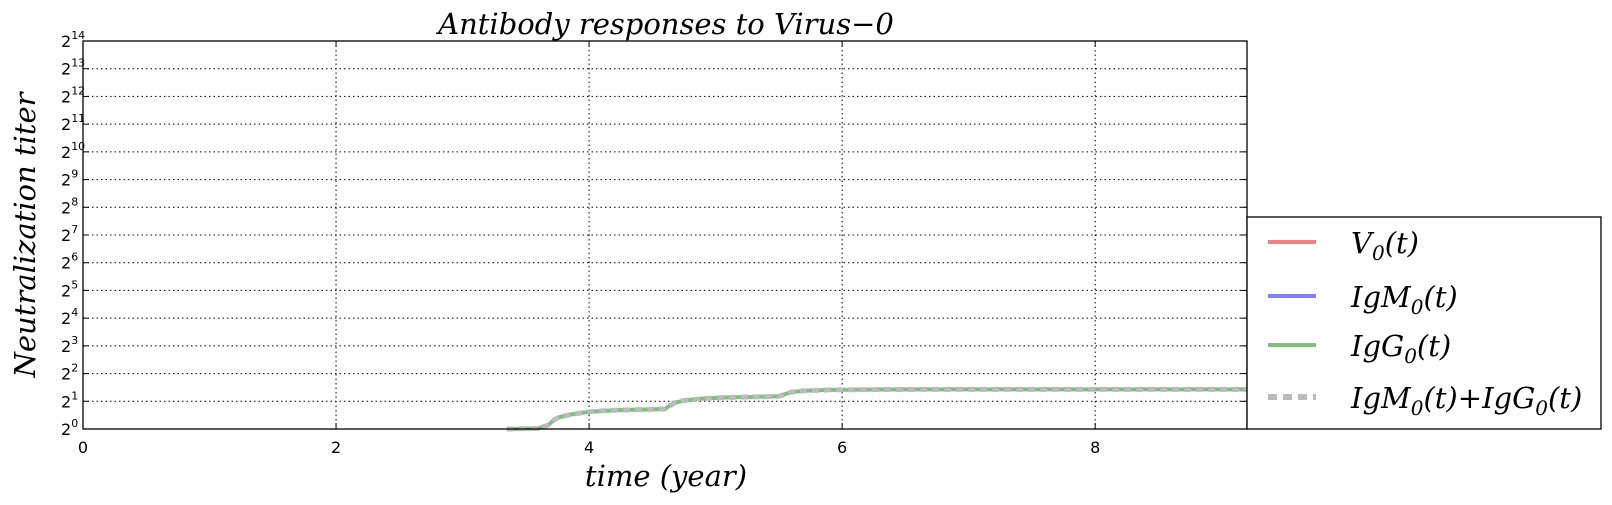 The width and height of the screenshot is (1612, 505). What do you see at coordinates (664, 24) in the screenshot?
I see `chart-title: Antibody responses to Virus−0` at bounding box center [664, 24].